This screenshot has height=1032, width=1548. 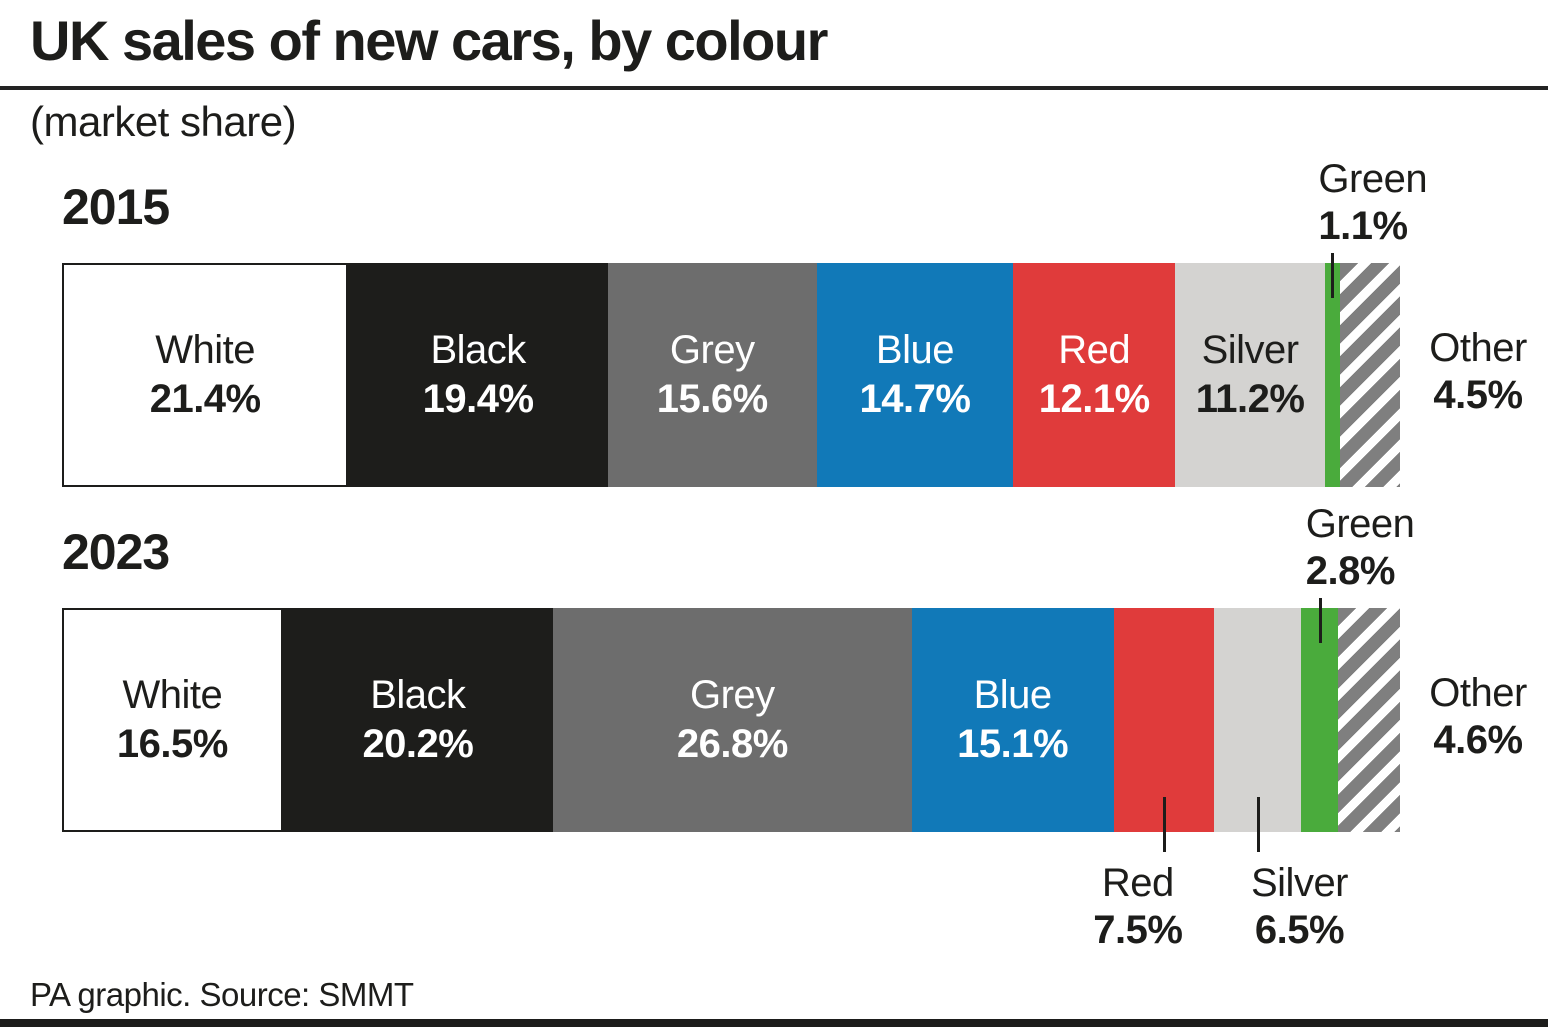 I want to click on callout-value: 7.5%, so click(x=1138, y=930).